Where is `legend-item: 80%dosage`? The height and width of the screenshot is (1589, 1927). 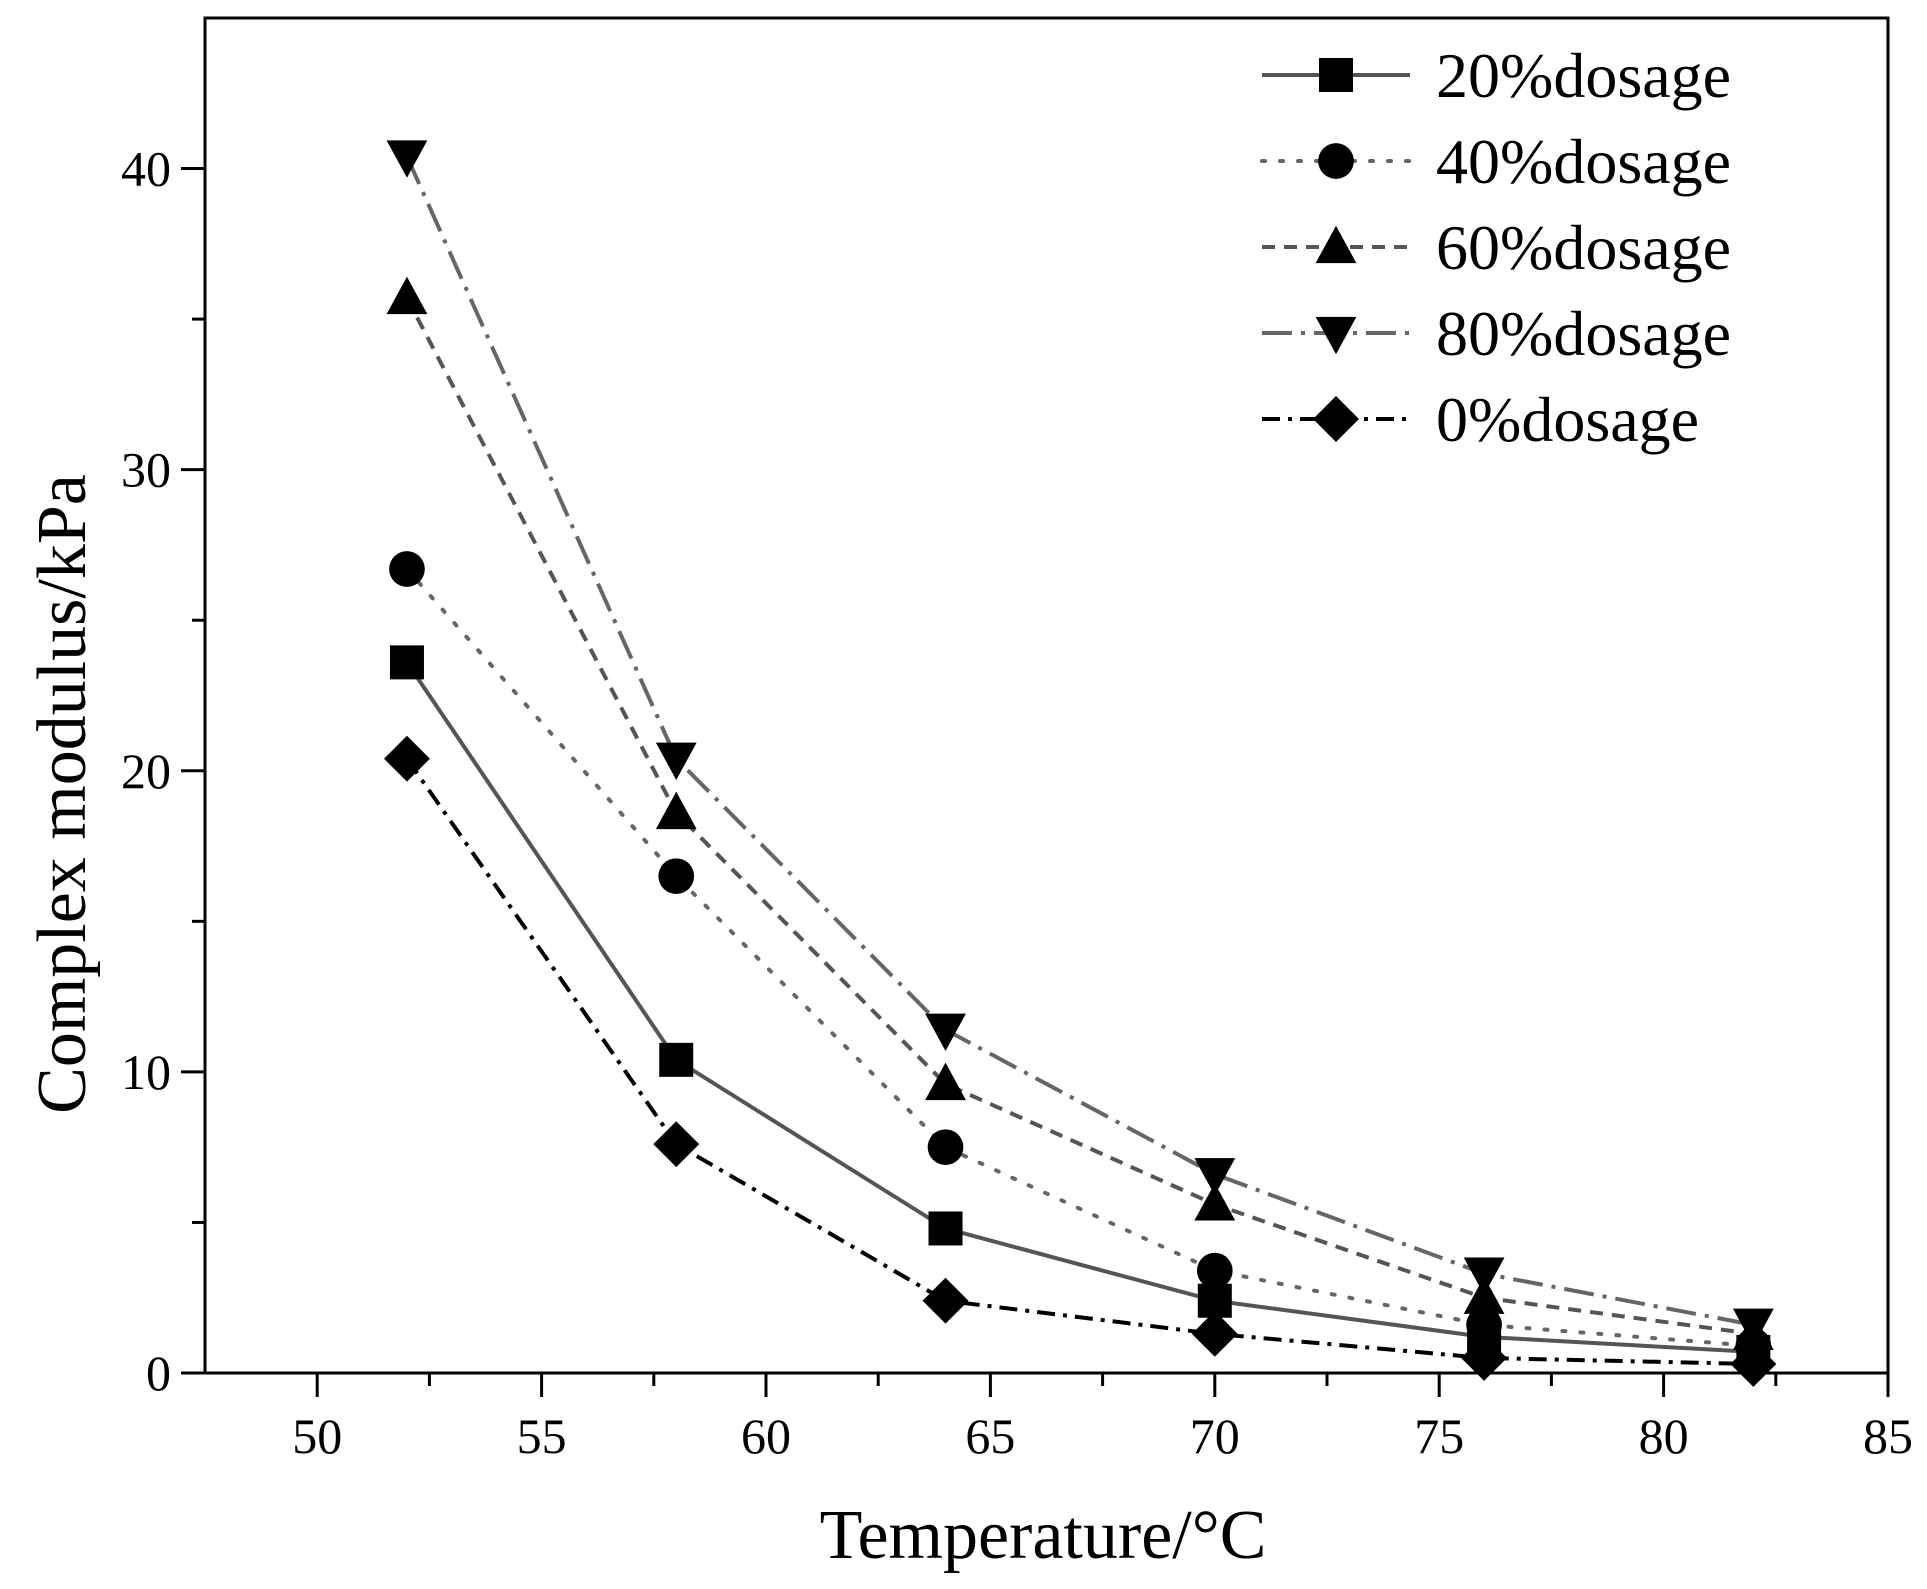
legend-item: 80%dosage is located at coordinates (1496, 333).